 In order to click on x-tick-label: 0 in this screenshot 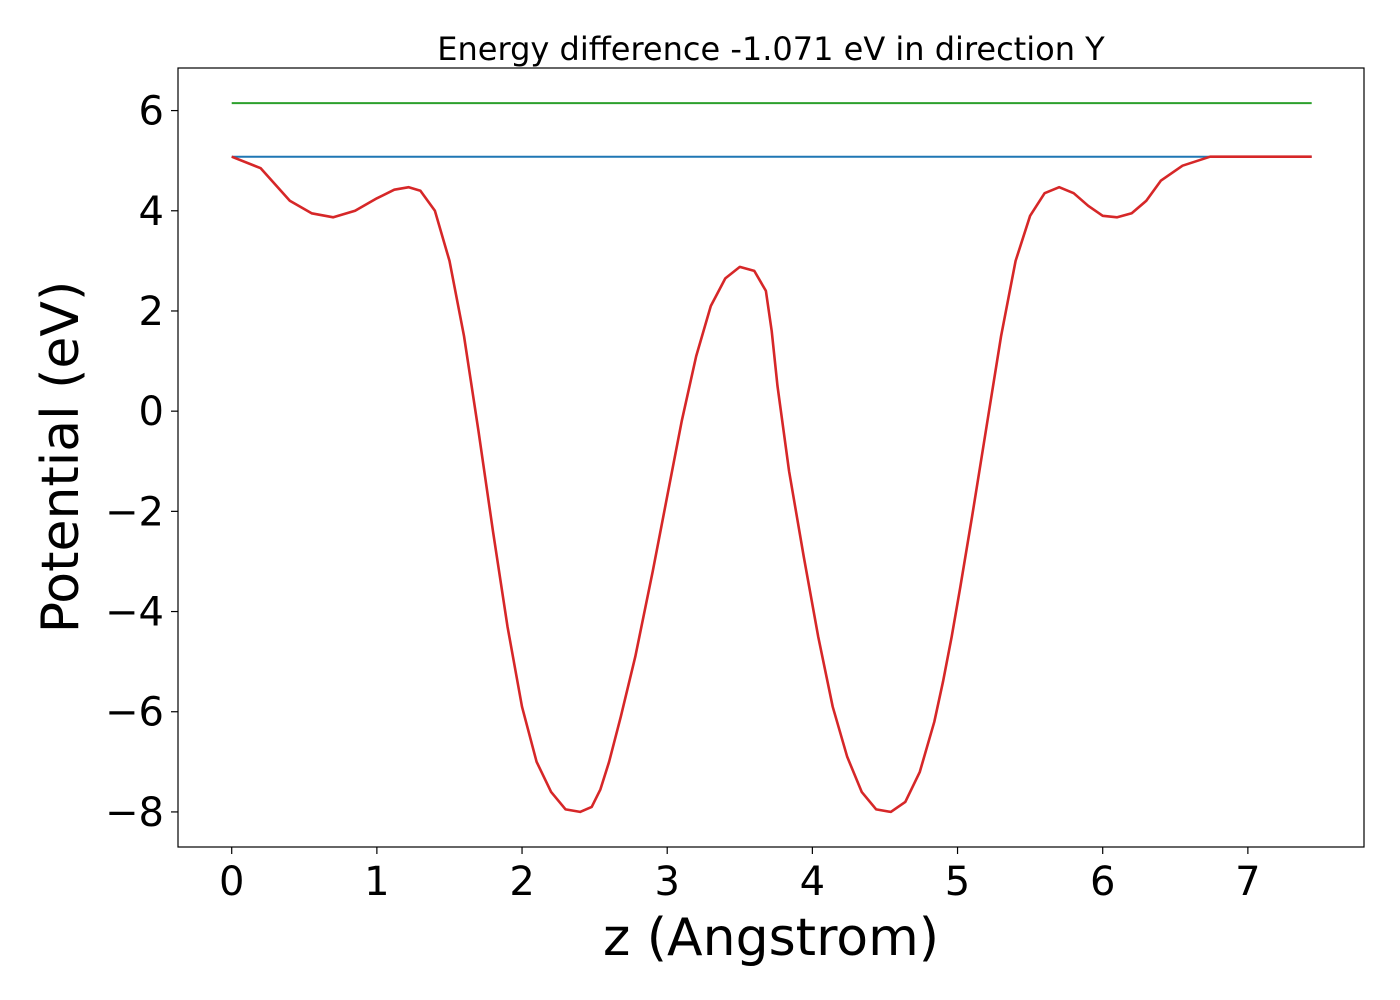, I will do `click(231, 882)`.